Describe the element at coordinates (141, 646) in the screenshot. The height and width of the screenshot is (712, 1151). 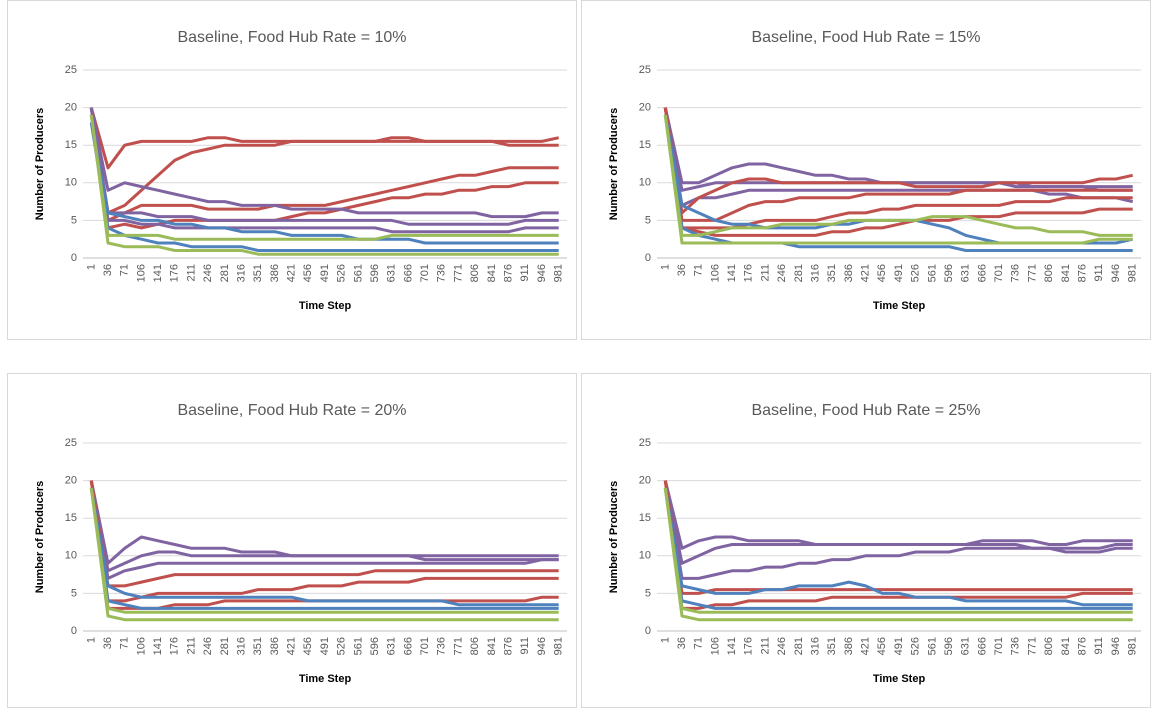
I see `x-tick-label: 106` at that location.